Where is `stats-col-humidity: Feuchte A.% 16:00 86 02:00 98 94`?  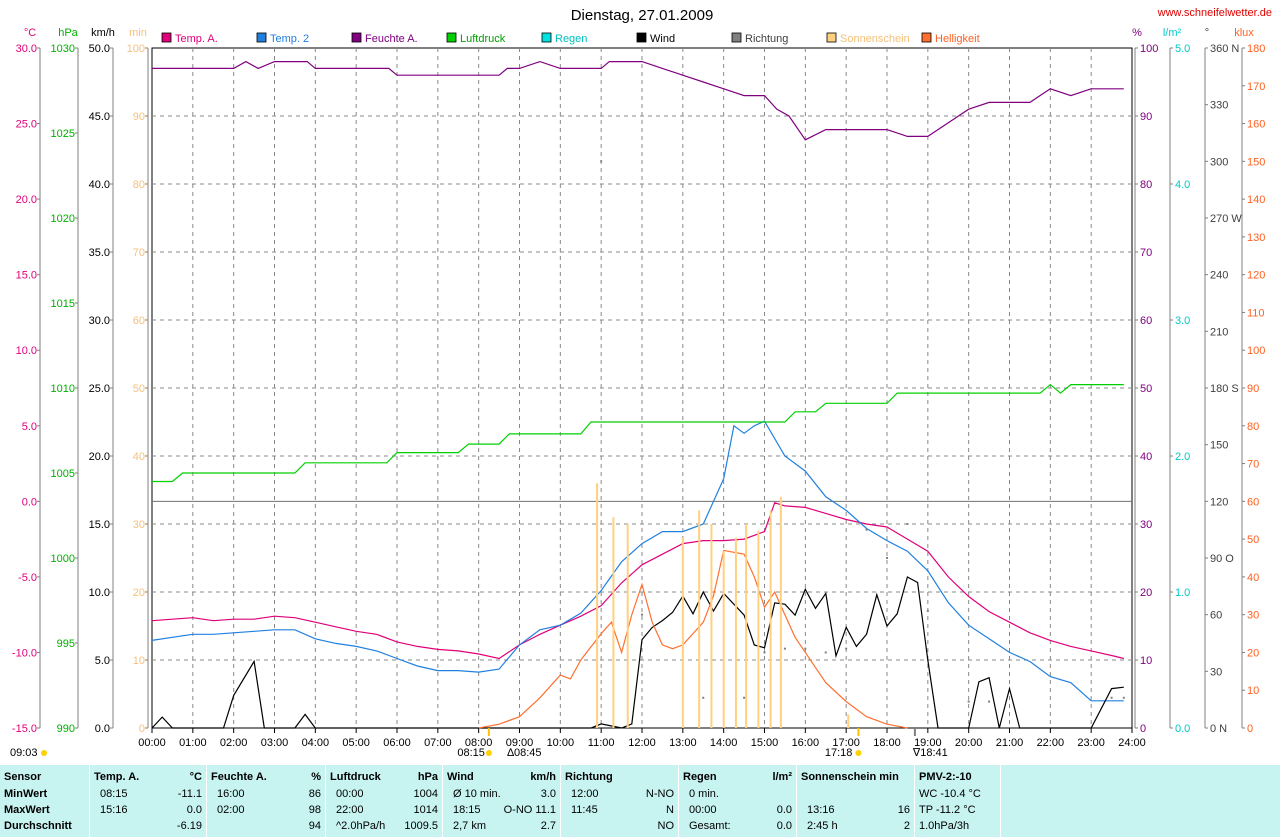
stats-col-humidity: Feuchte A.% 16:00 86 02:00 98 94 is located at coordinates (265, 801).